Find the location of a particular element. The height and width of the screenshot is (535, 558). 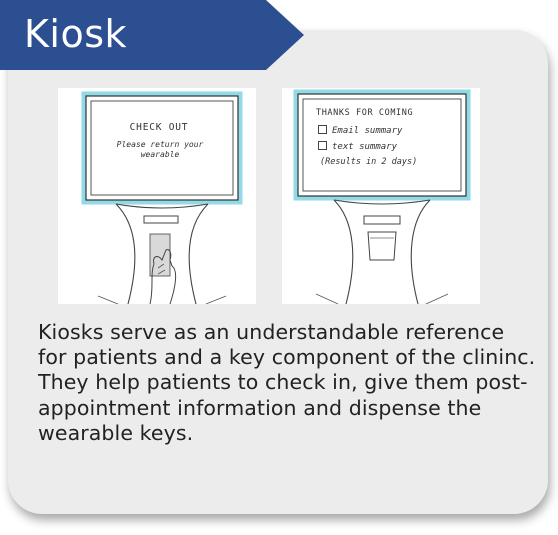

text-summary-label: text summary is located at coordinates (365, 147).